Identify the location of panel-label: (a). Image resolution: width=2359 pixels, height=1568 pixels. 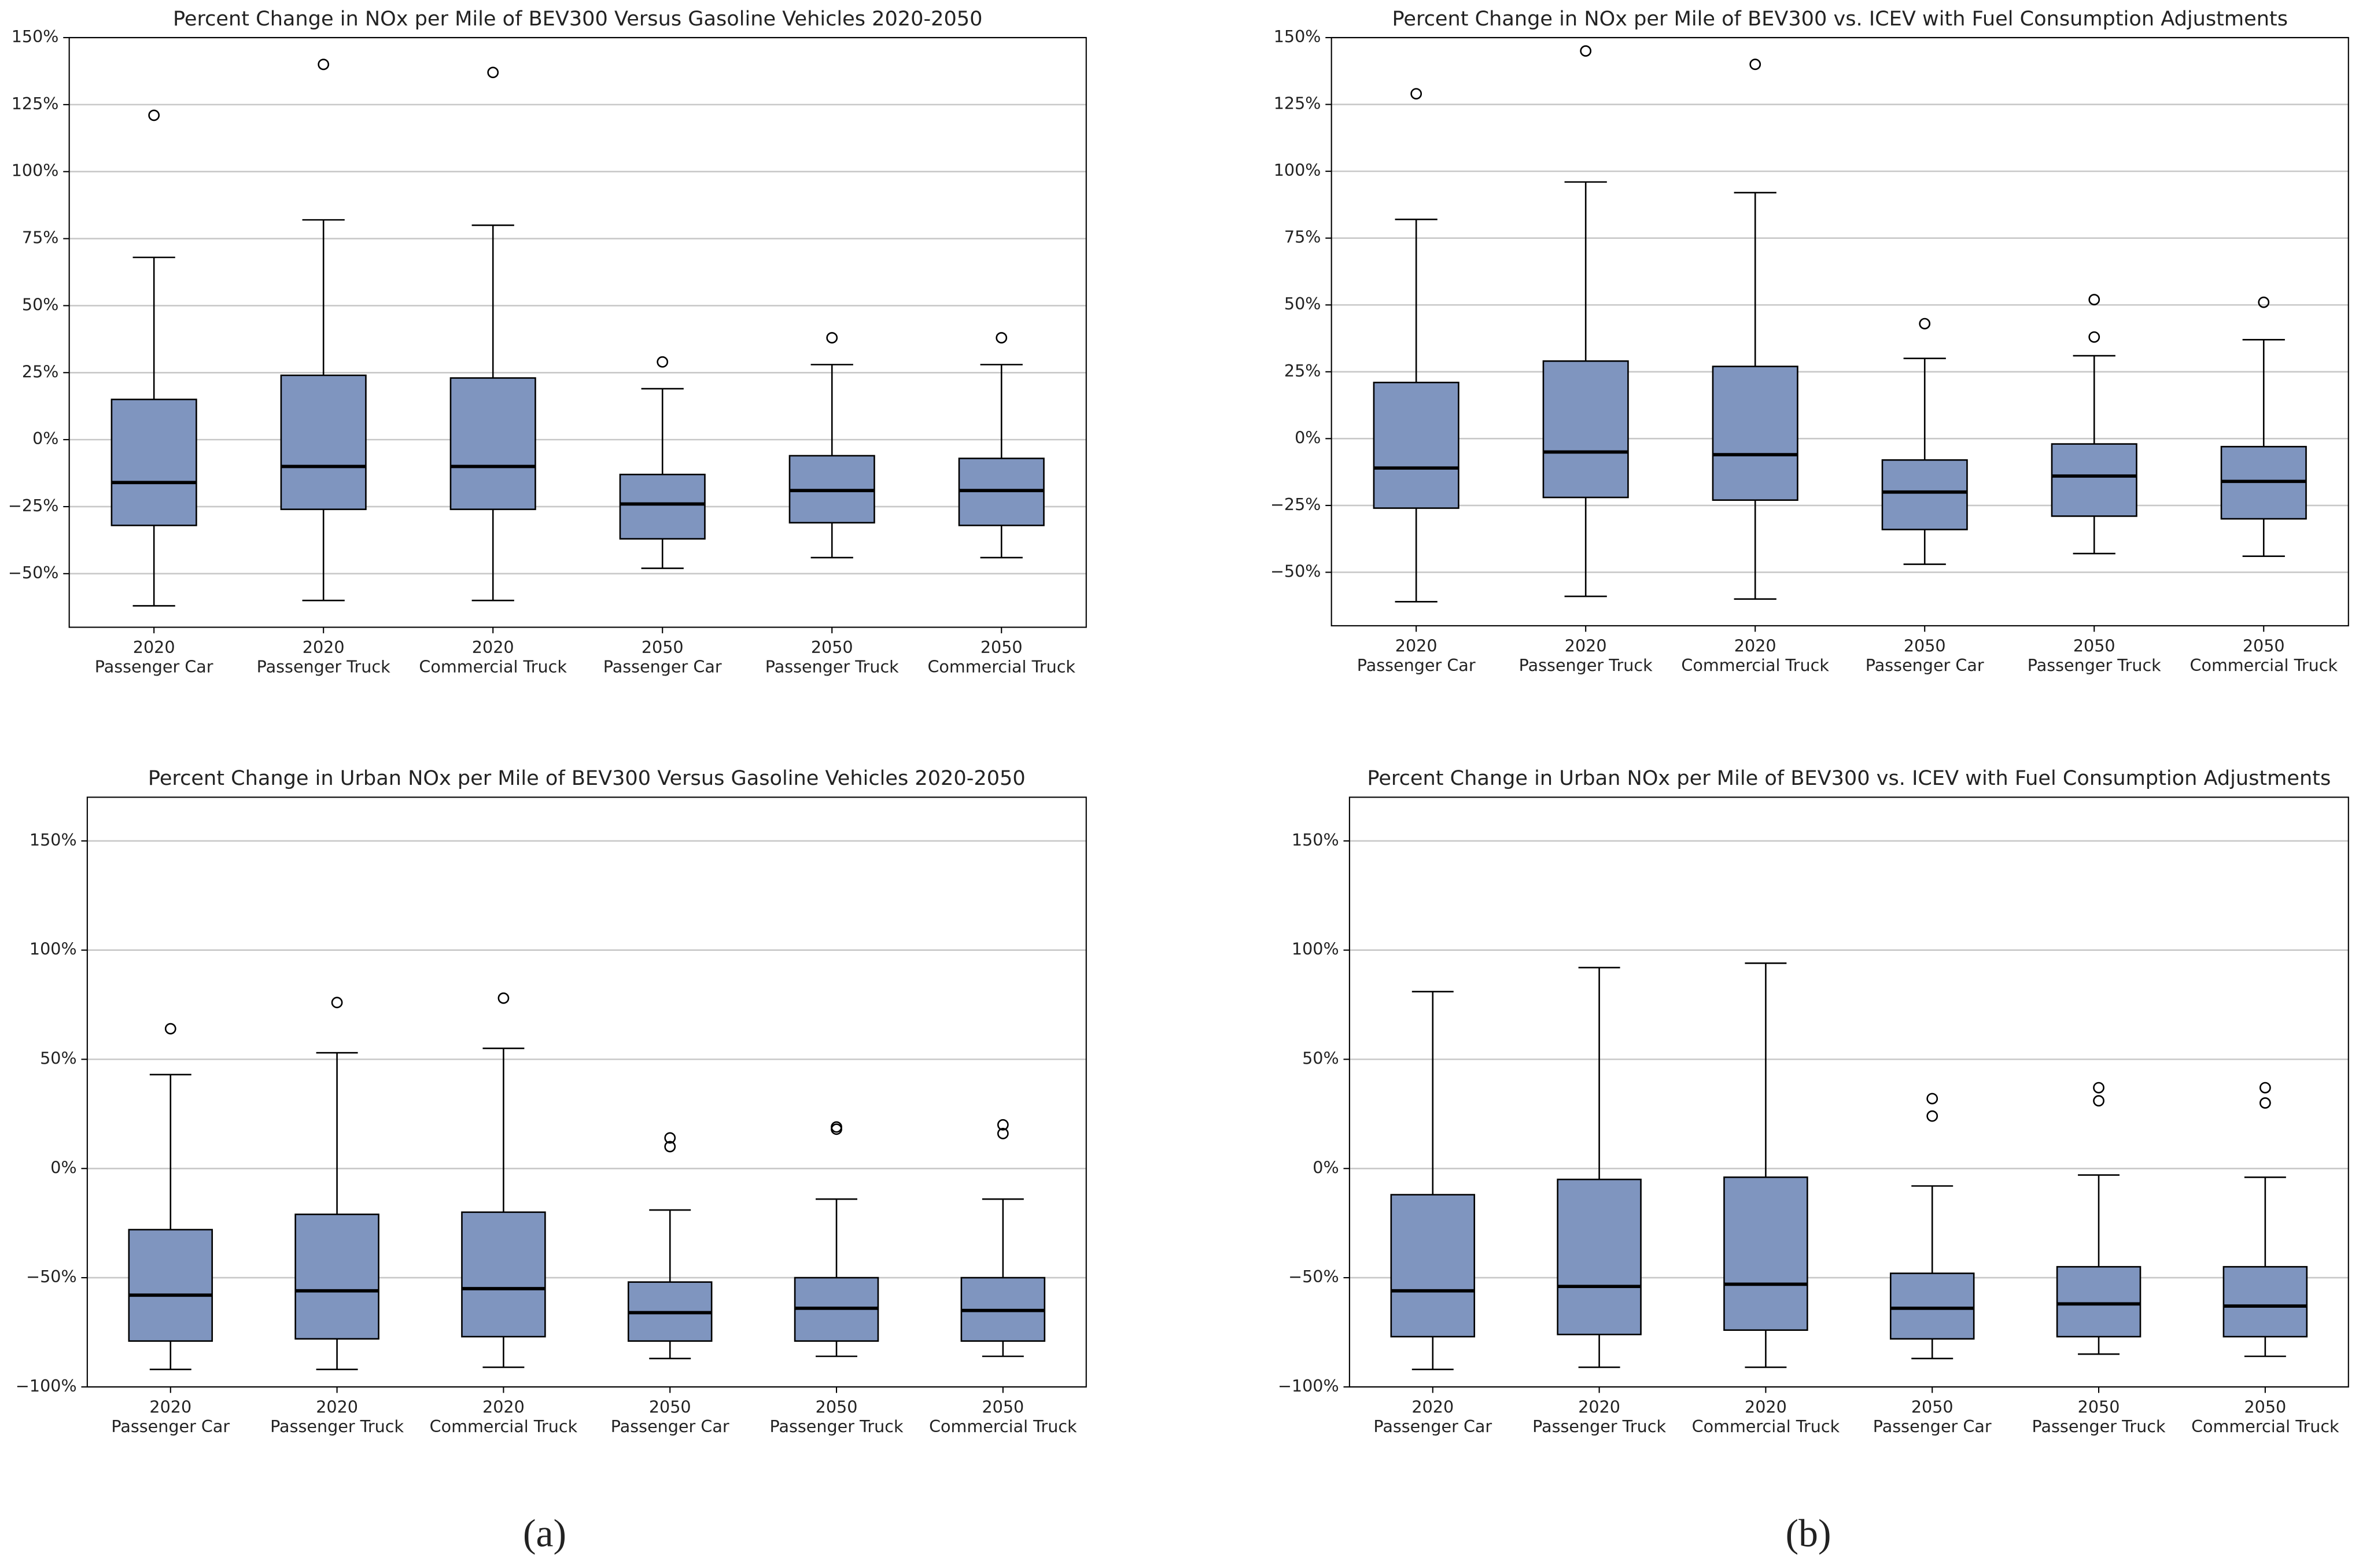
(544, 1533).